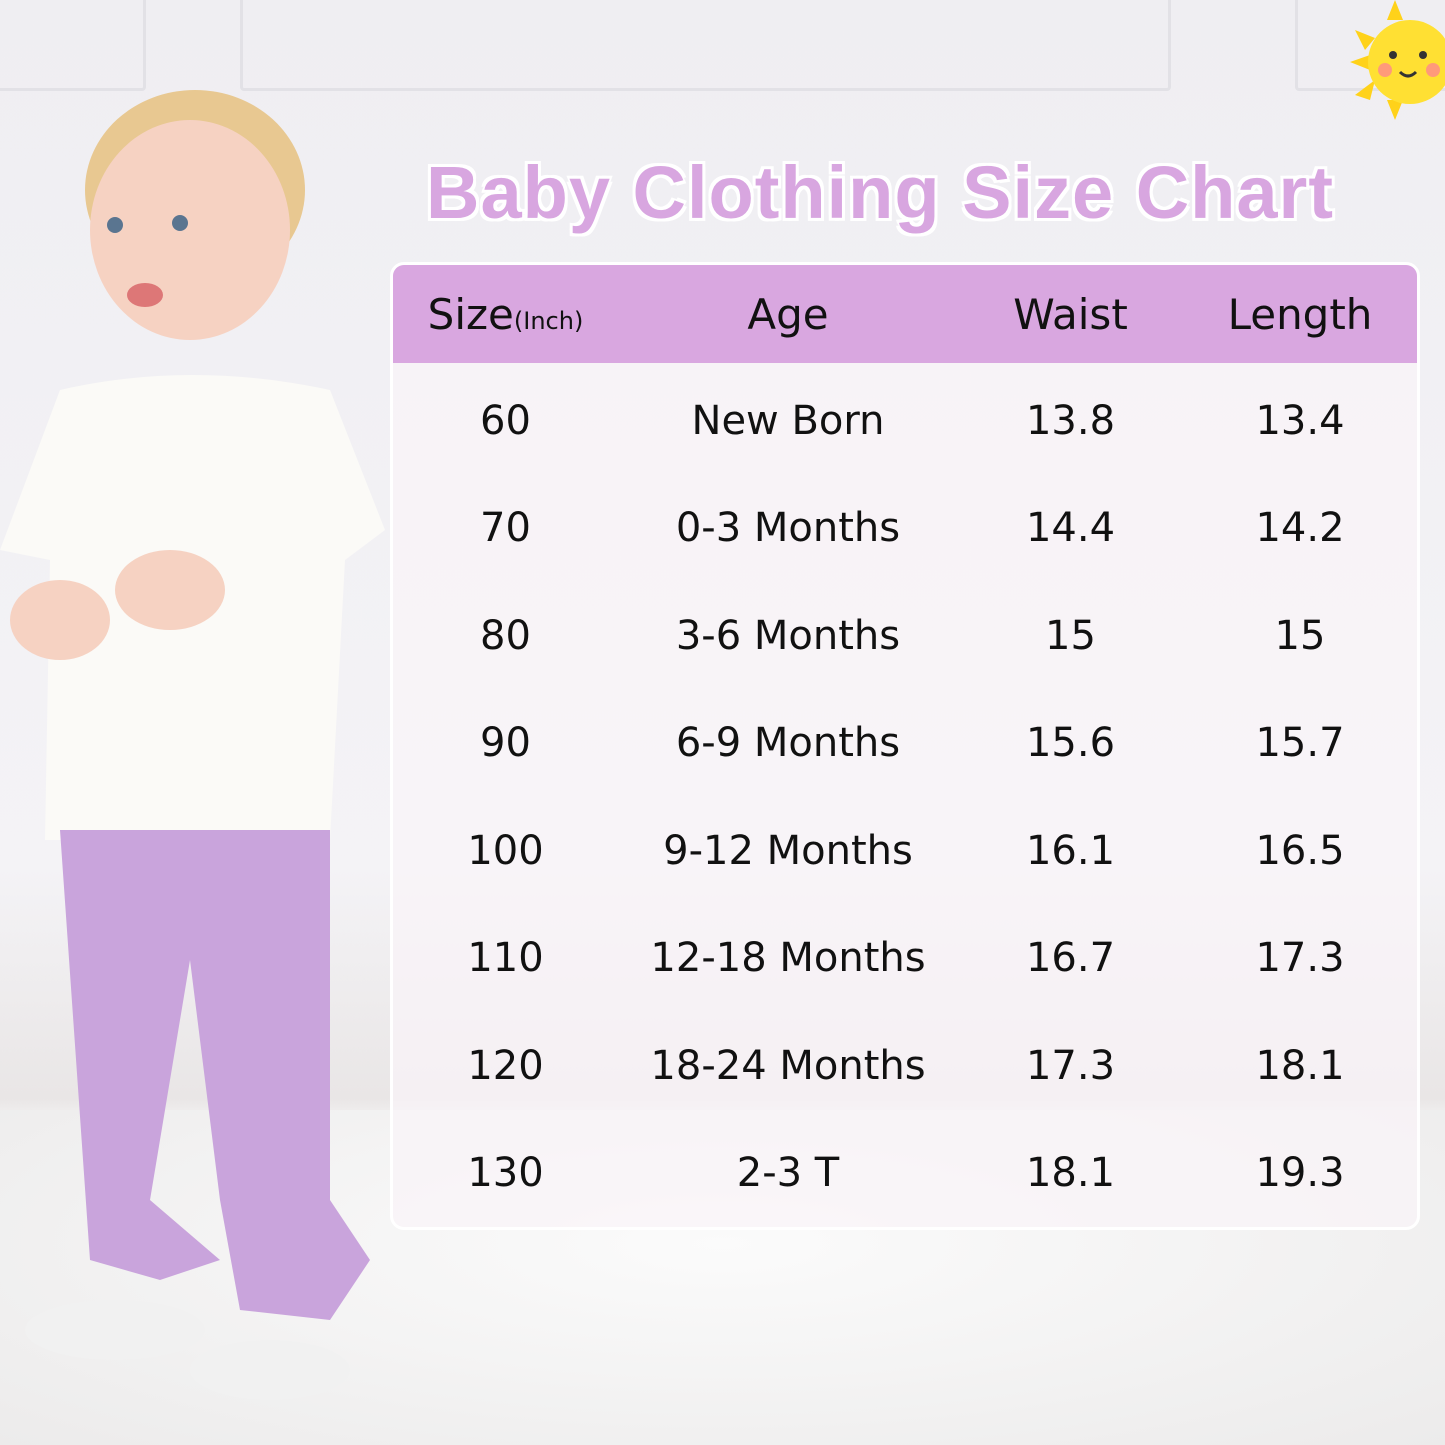 This screenshot has width=1445, height=1445. Describe the element at coordinates (1300, 1065) in the screenshot. I see `cell-length: 18.1` at that location.